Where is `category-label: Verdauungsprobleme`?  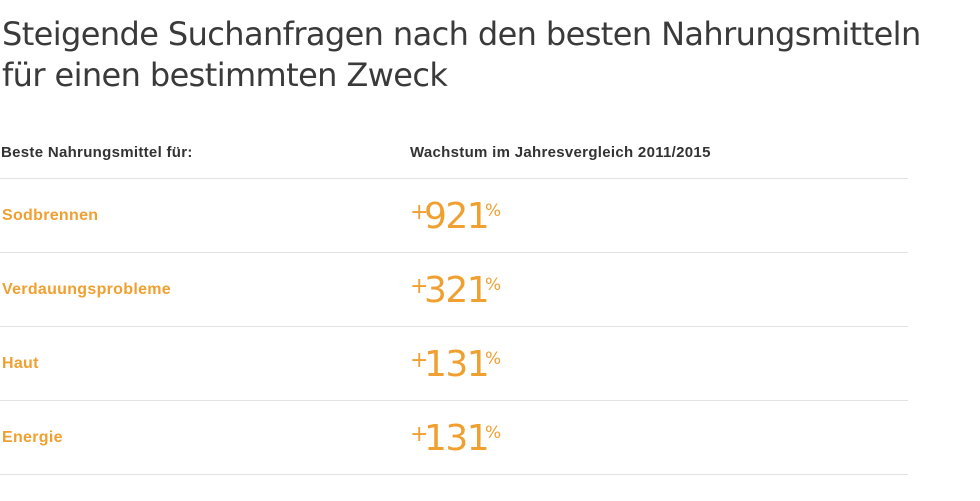 category-label: Verdauungsprobleme is located at coordinates (86, 289).